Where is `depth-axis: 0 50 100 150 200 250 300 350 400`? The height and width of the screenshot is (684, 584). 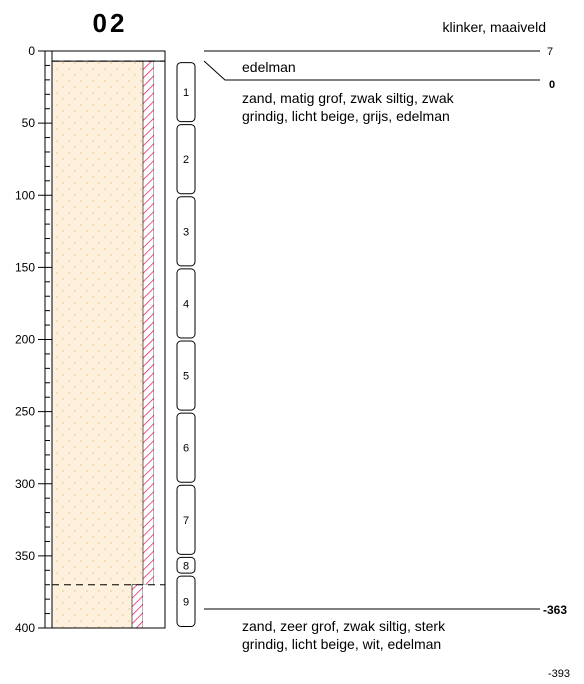
depth-axis: 0 50 100 150 200 250 300 350 400 is located at coordinates (33, 339).